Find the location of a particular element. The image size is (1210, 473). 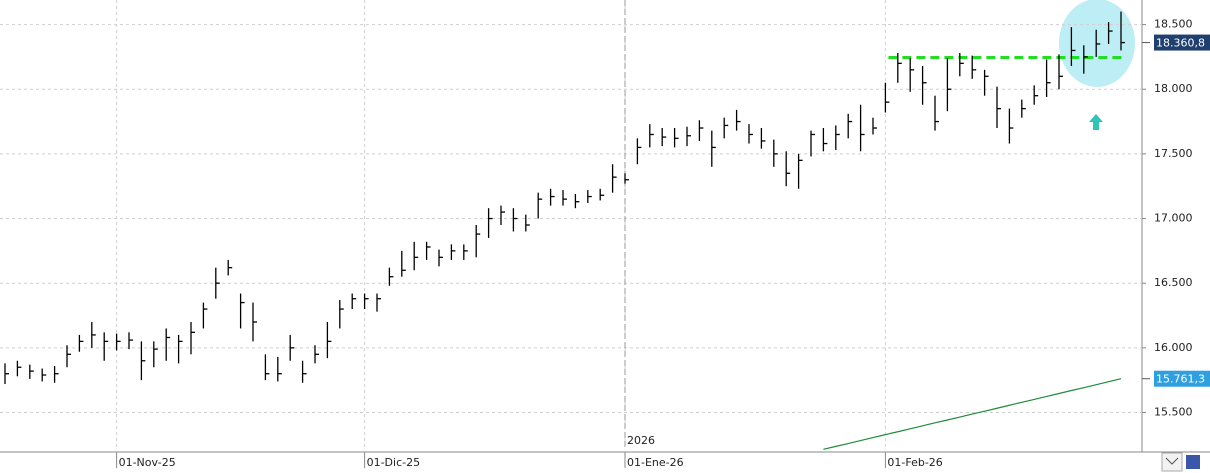

zoom-icon is located at coordinates (1172, 461).